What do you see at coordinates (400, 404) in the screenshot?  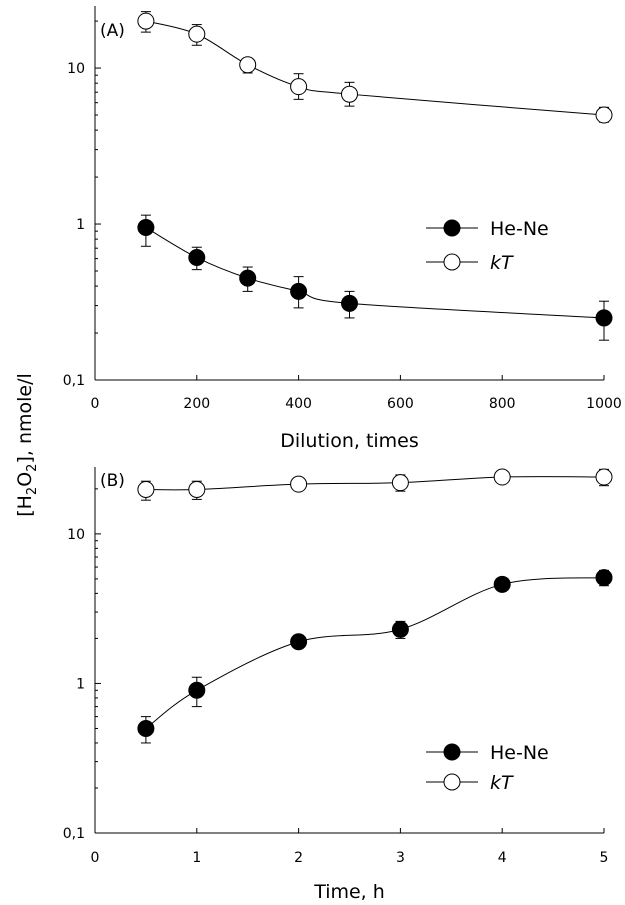 I see `x-tick-label: 600` at bounding box center [400, 404].